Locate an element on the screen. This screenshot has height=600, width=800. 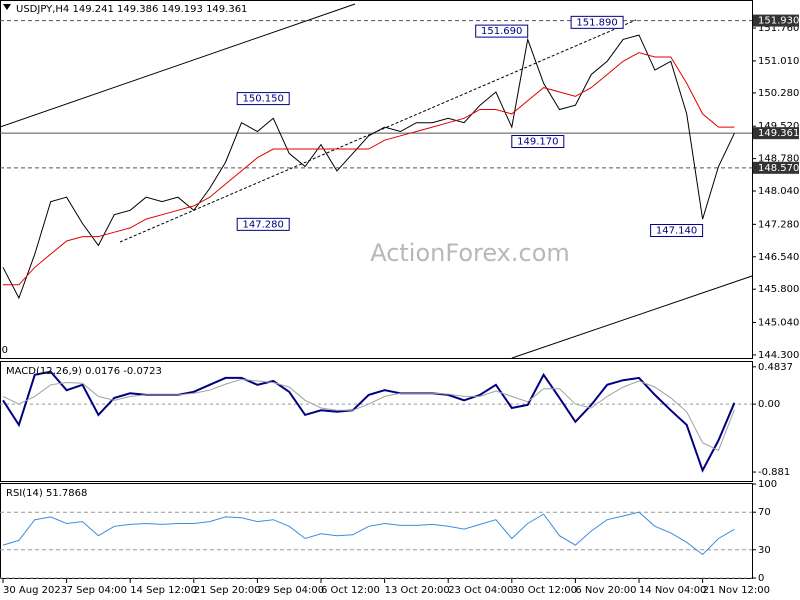
y-tick-label: 151.010 is located at coordinates (778, 61).